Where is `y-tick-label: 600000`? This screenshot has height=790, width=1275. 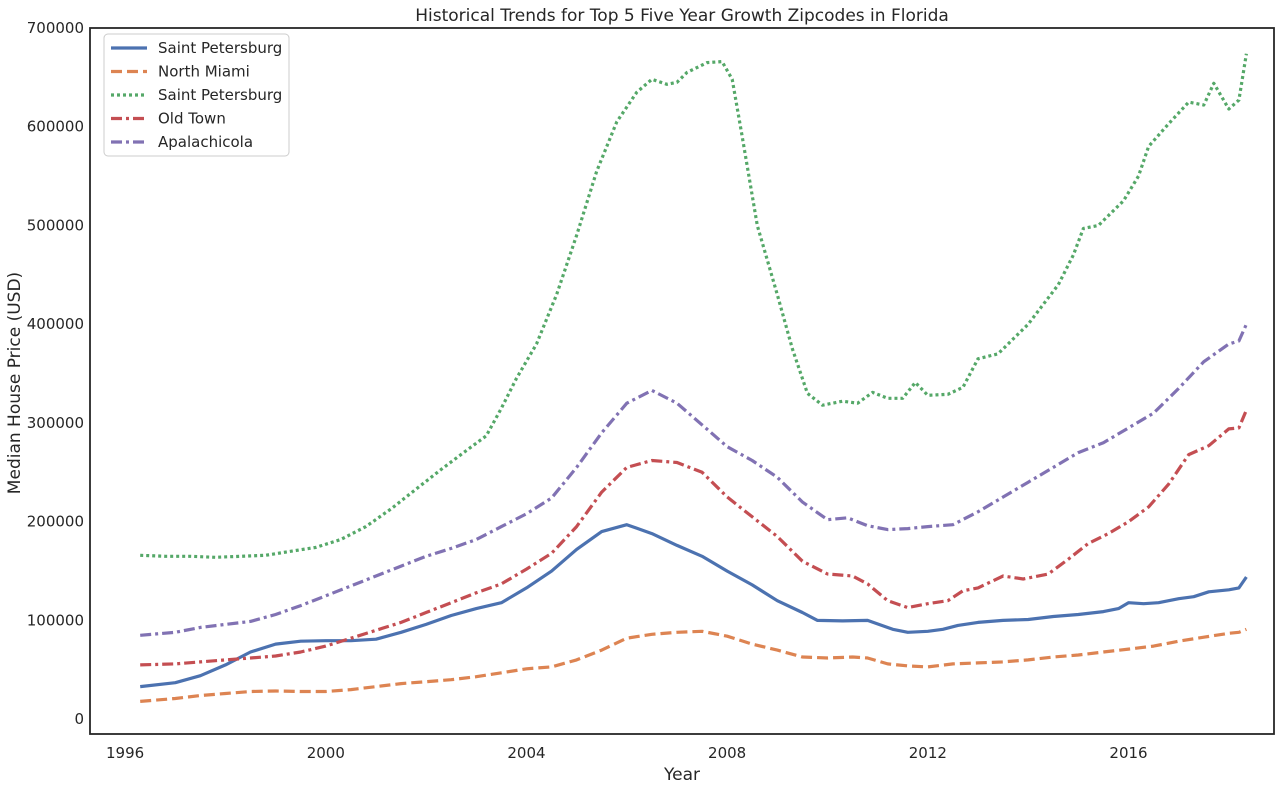
y-tick-label: 600000 is located at coordinates (55, 127).